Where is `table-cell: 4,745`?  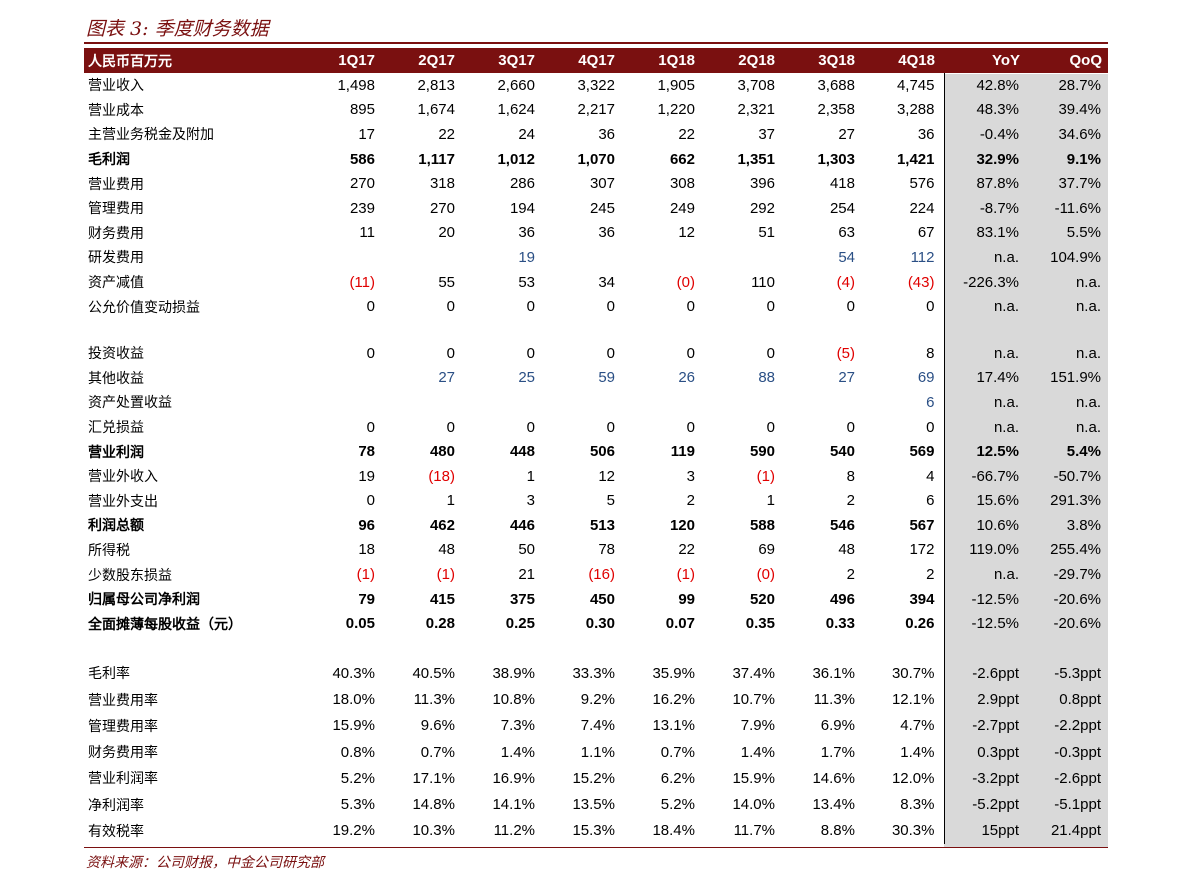 table-cell: 4,745 is located at coordinates (904, 85).